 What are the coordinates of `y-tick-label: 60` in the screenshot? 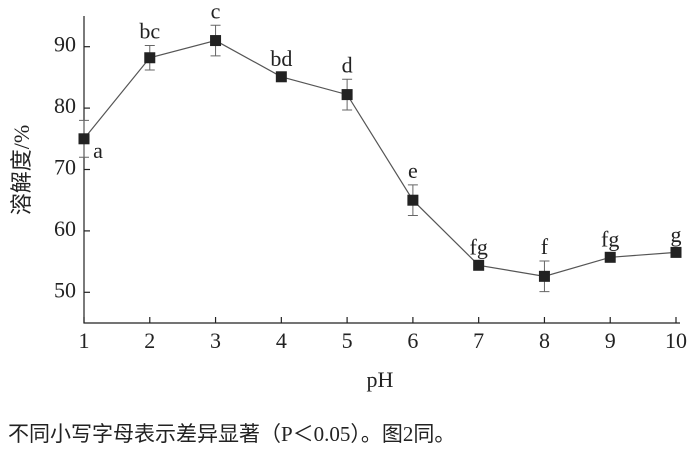 It's located at (65, 228).